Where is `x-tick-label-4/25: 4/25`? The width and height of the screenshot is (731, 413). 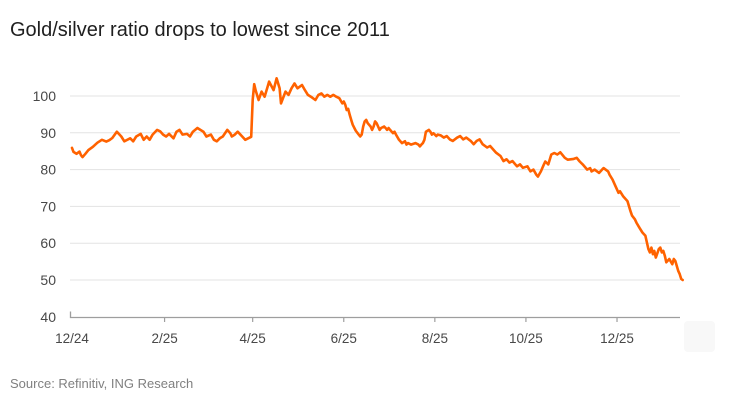 x-tick-label-4/25: 4/25 is located at coordinates (253, 338).